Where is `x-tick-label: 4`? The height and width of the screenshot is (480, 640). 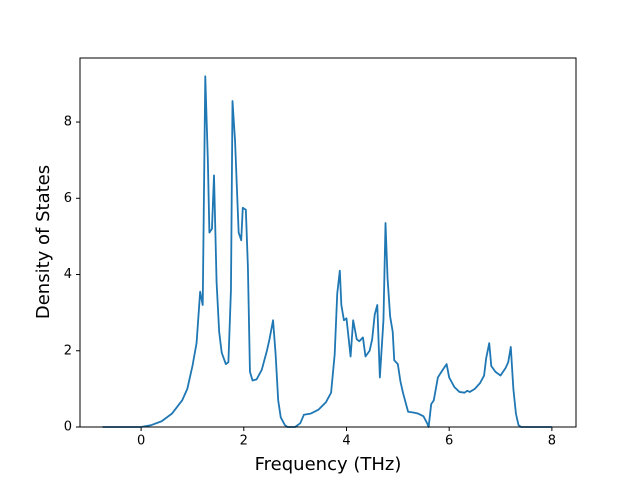
x-tick-label: 4 is located at coordinates (346, 441).